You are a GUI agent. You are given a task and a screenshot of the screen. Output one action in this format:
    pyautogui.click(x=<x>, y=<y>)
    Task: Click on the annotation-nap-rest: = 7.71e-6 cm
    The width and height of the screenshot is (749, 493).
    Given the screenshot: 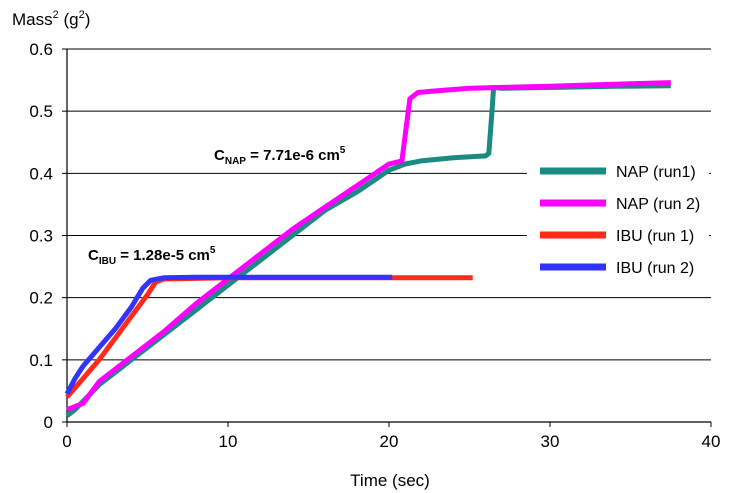 What is the action you would take?
    pyautogui.click(x=293, y=155)
    